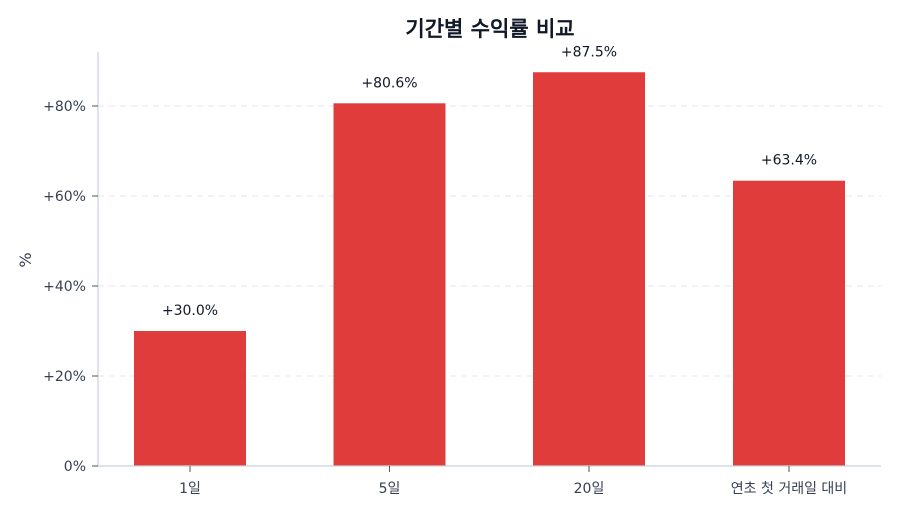 Image resolution: width=900 pixels, height=514 pixels. Describe the element at coordinates (25, 259) in the screenshot. I see `y-axis-label: %` at that location.